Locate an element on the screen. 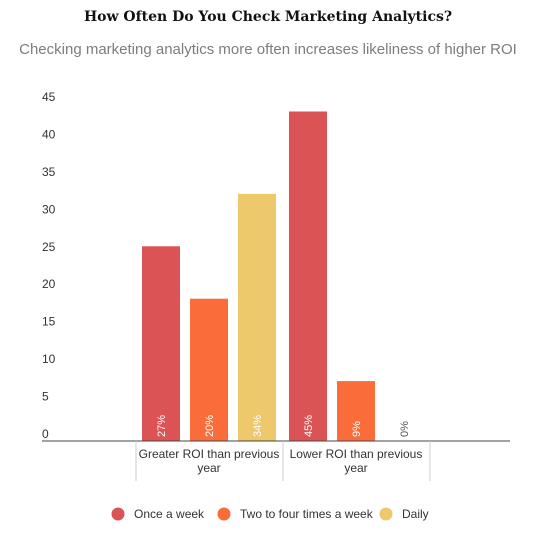 The image size is (537, 544). y-tick-label: 15 is located at coordinates (49, 322).